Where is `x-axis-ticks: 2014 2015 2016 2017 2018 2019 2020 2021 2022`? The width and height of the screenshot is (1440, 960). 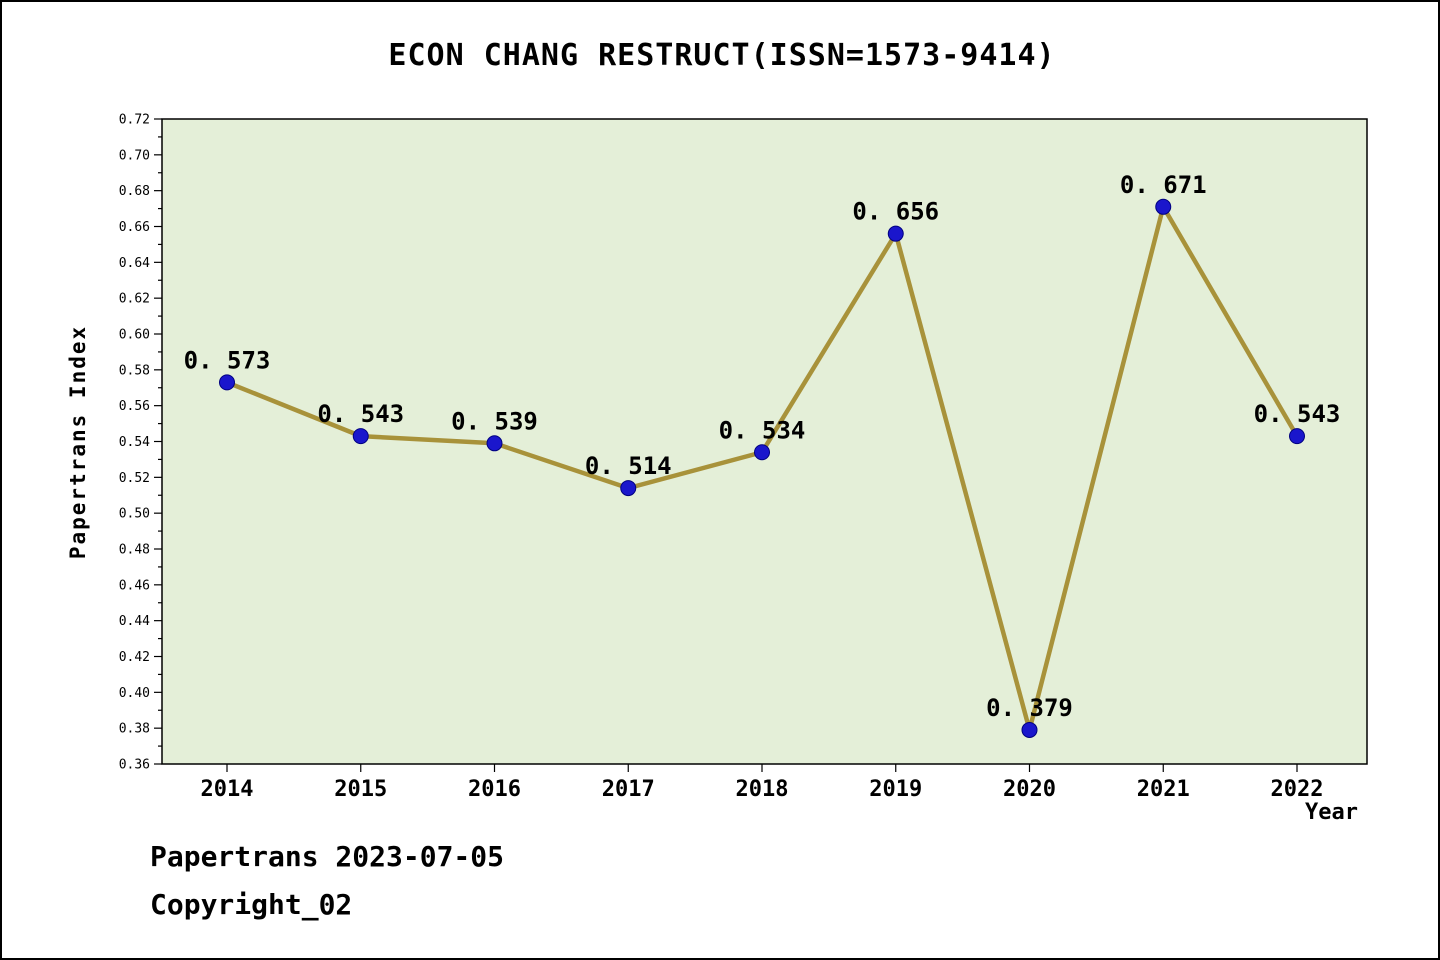 x-axis-ticks: 2014 2015 2016 2017 2018 2019 2020 2021 2022 is located at coordinates (762, 783).